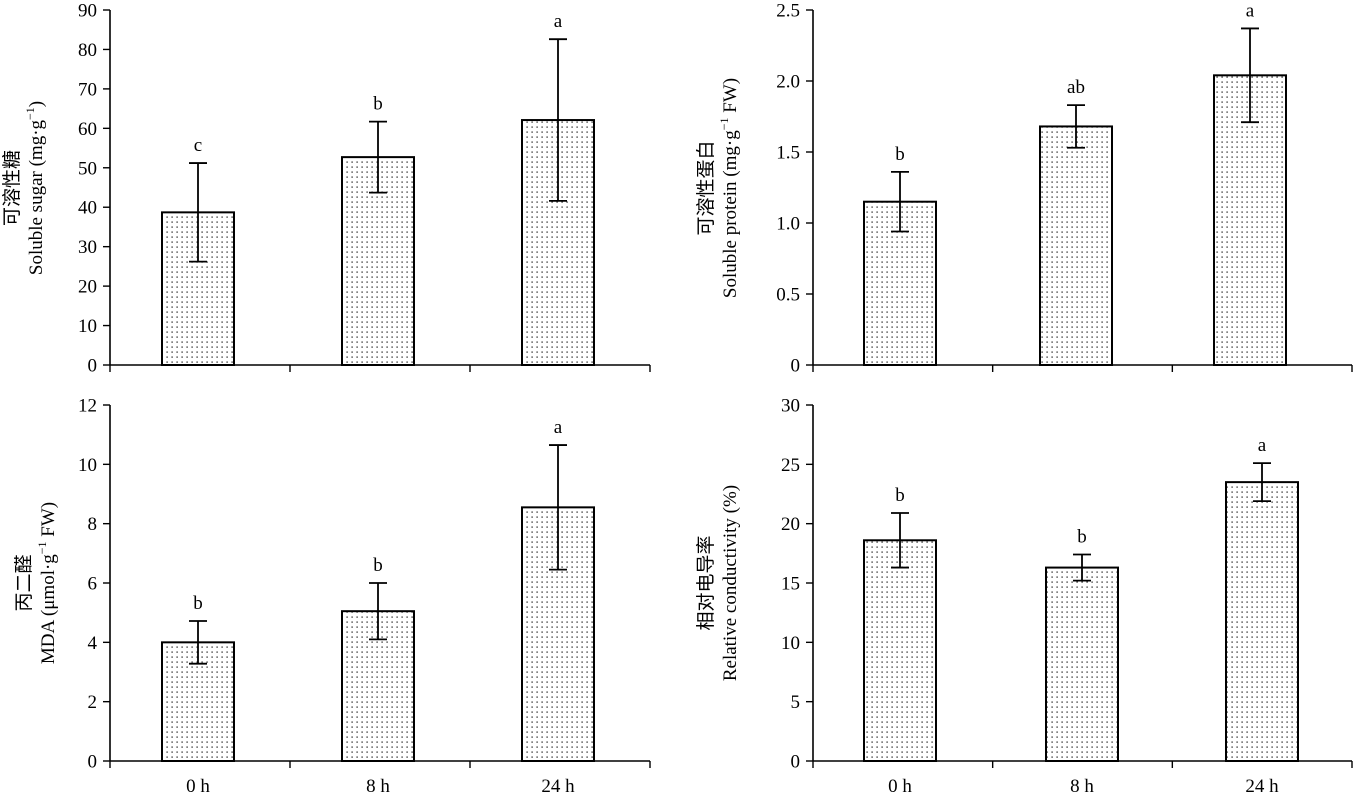 This screenshot has width=1354, height=797. What do you see at coordinates (730, 214) in the screenshot?
I see `y-axis-title-en-main: Soluble protein (mg·g` at bounding box center [730, 214].